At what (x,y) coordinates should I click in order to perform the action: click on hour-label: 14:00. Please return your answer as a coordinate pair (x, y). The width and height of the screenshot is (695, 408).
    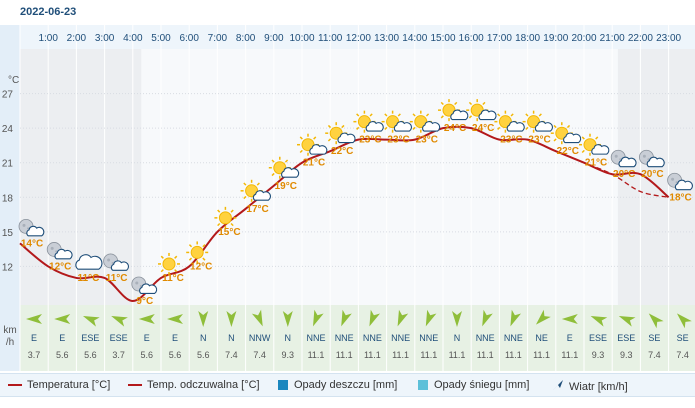
    Looking at the image, I should click on (414, 38).